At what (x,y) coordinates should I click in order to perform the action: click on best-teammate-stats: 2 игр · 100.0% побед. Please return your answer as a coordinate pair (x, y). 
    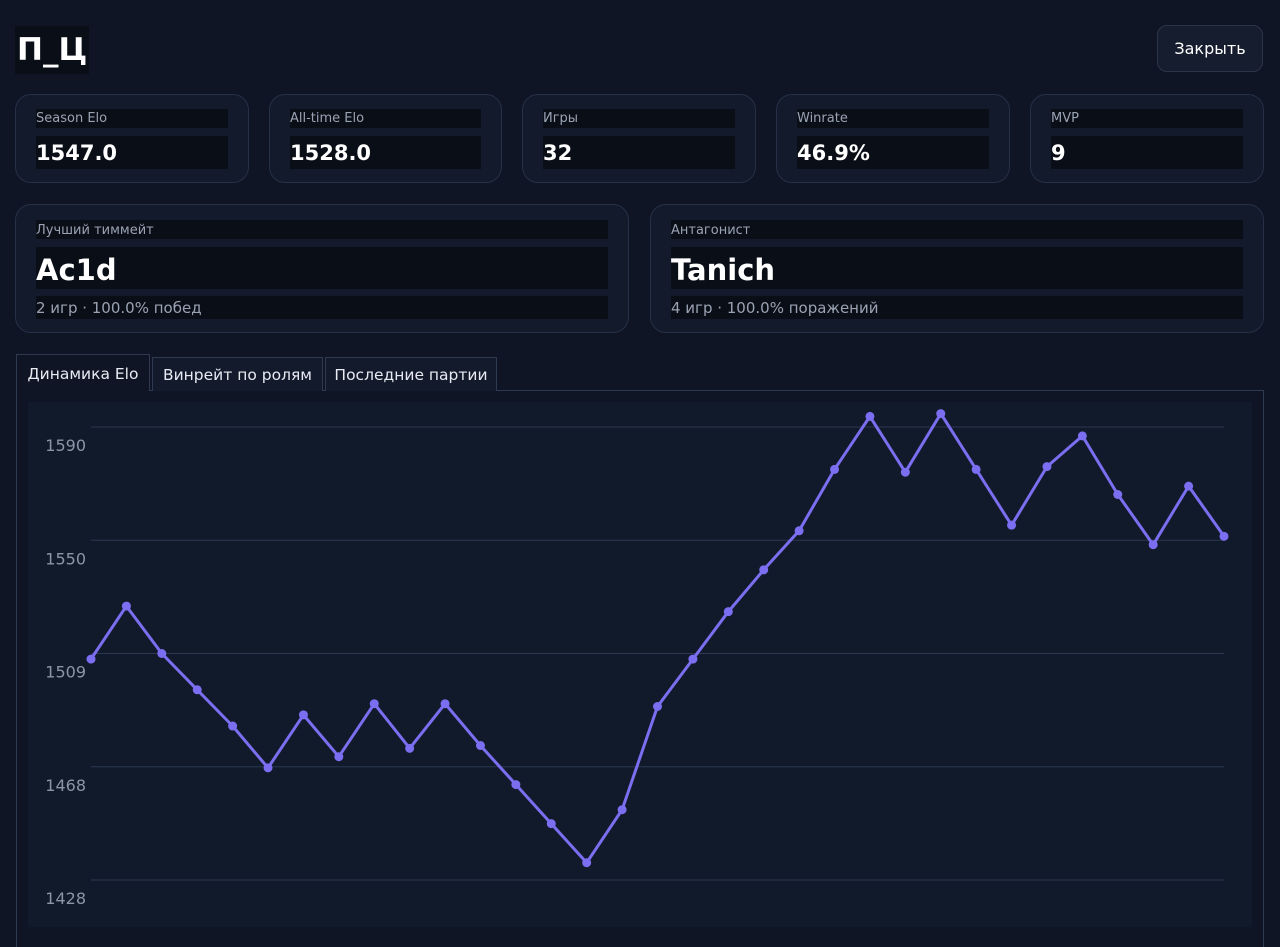
    Looking at the image, I should click on (322, 307).